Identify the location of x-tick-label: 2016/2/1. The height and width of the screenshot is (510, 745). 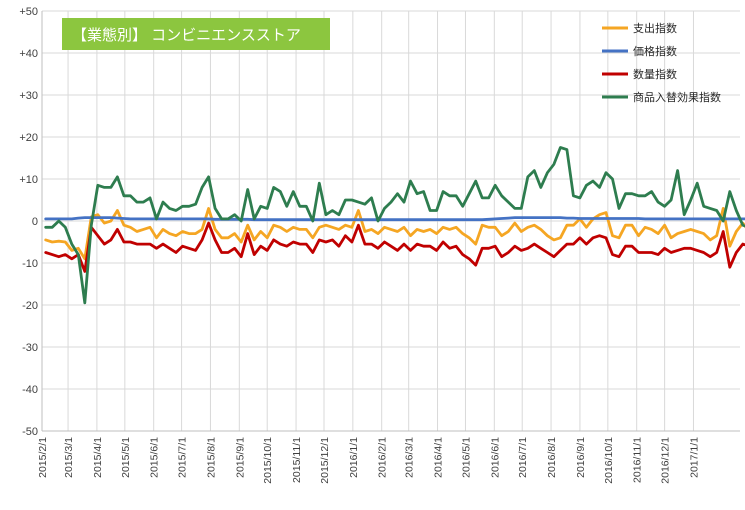
(383, 457).